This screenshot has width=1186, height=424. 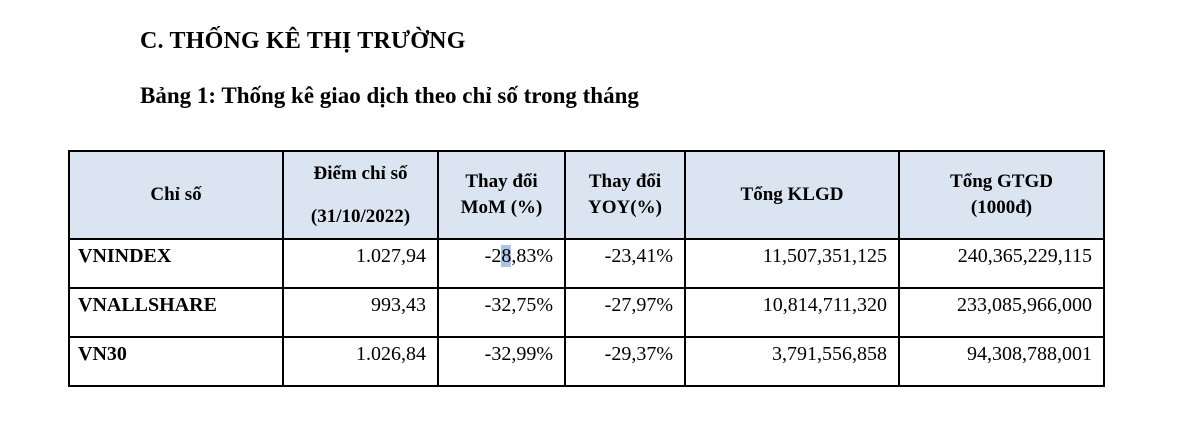 What do you see at coordinates (501, 312) in the screenshot?
I see `mom-cell: -32,75%` at bounding box center [501, 312].